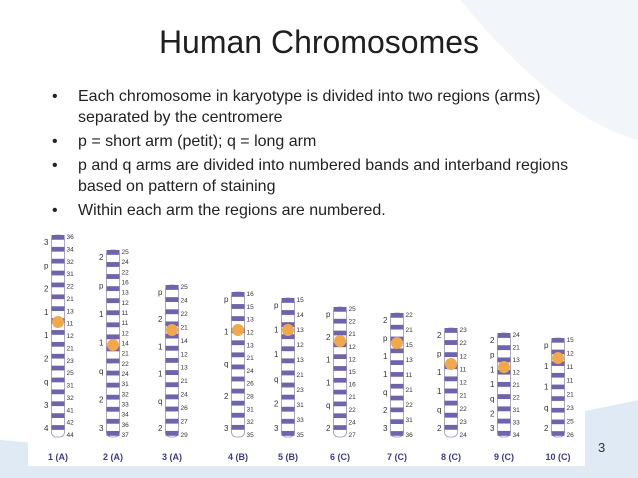 The width and height of the screenshot is (638, 478). I want to click on band-label: 36, so click(71, 237).